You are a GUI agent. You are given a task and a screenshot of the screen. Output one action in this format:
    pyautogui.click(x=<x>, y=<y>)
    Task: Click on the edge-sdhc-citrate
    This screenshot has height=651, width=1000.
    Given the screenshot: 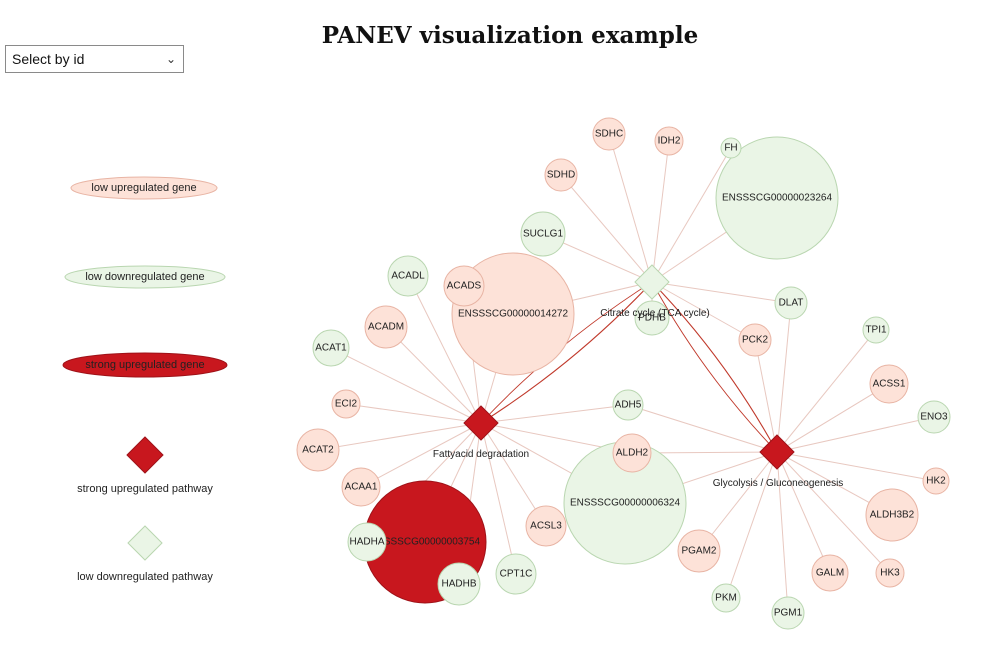 What is the action you would take?
    pyautogui.click(x=630, y=208)
    